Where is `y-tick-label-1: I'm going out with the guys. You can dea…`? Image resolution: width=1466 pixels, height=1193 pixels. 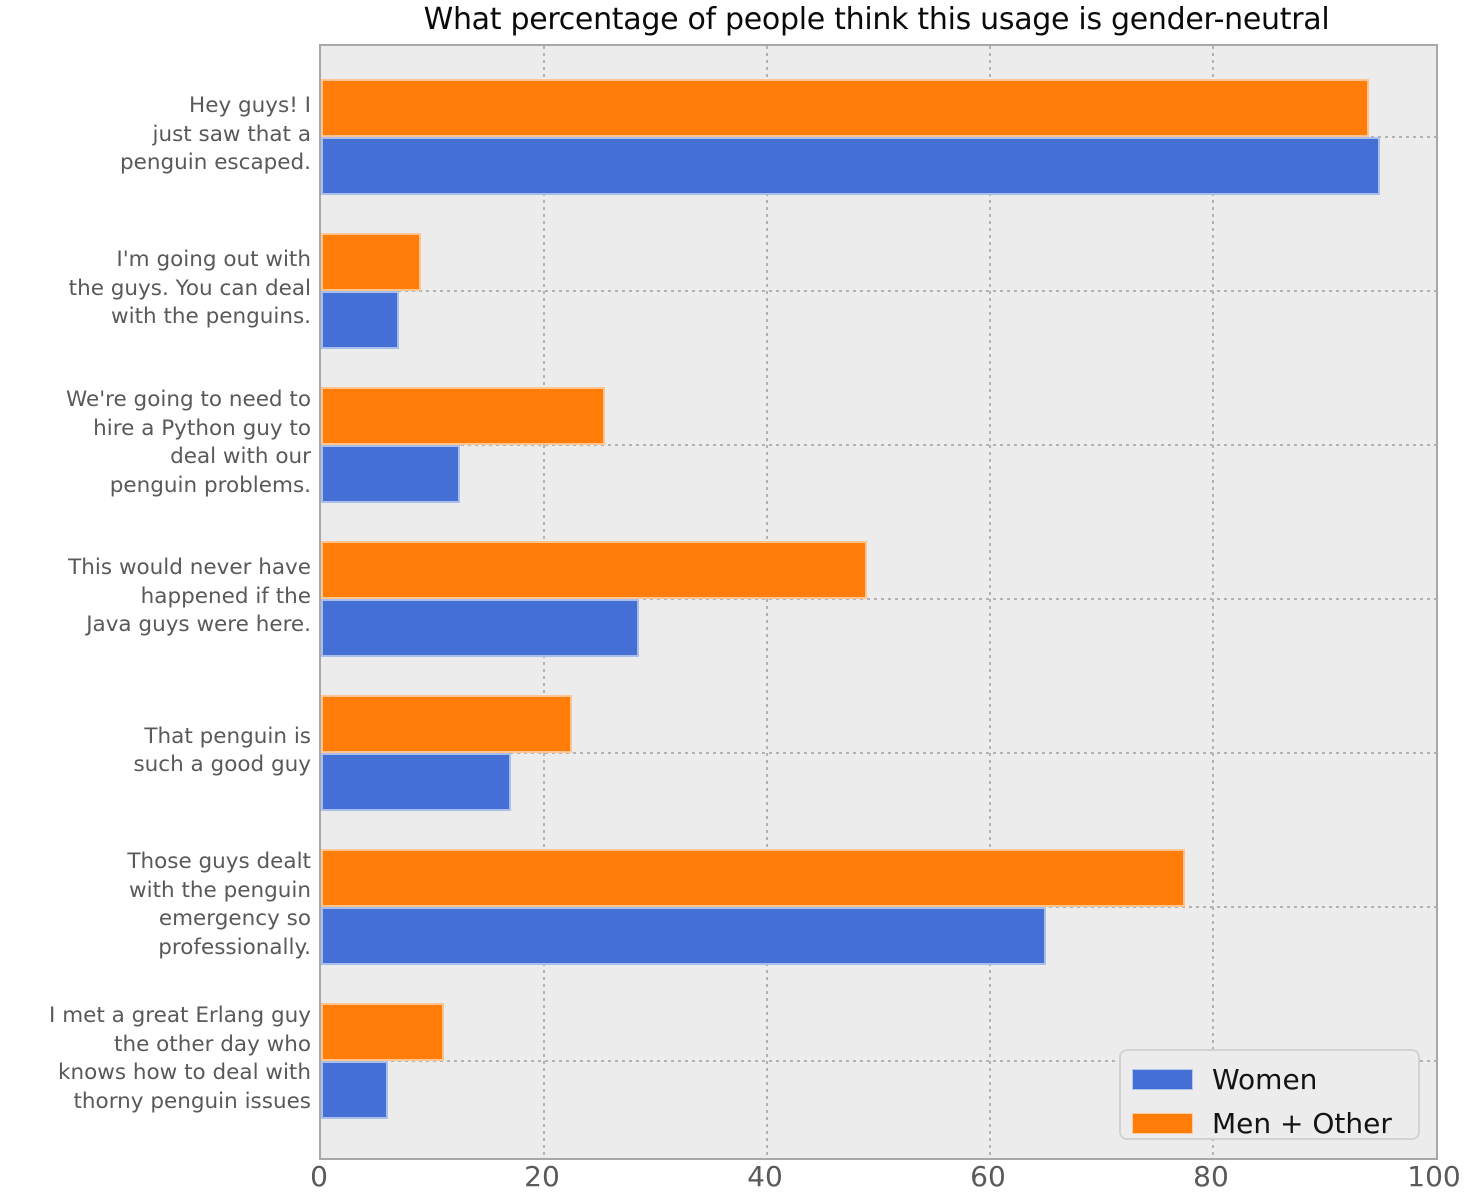
y-tick-label-1: I'm going out with the guys. You can dea… is located at coordinates (189, 288).